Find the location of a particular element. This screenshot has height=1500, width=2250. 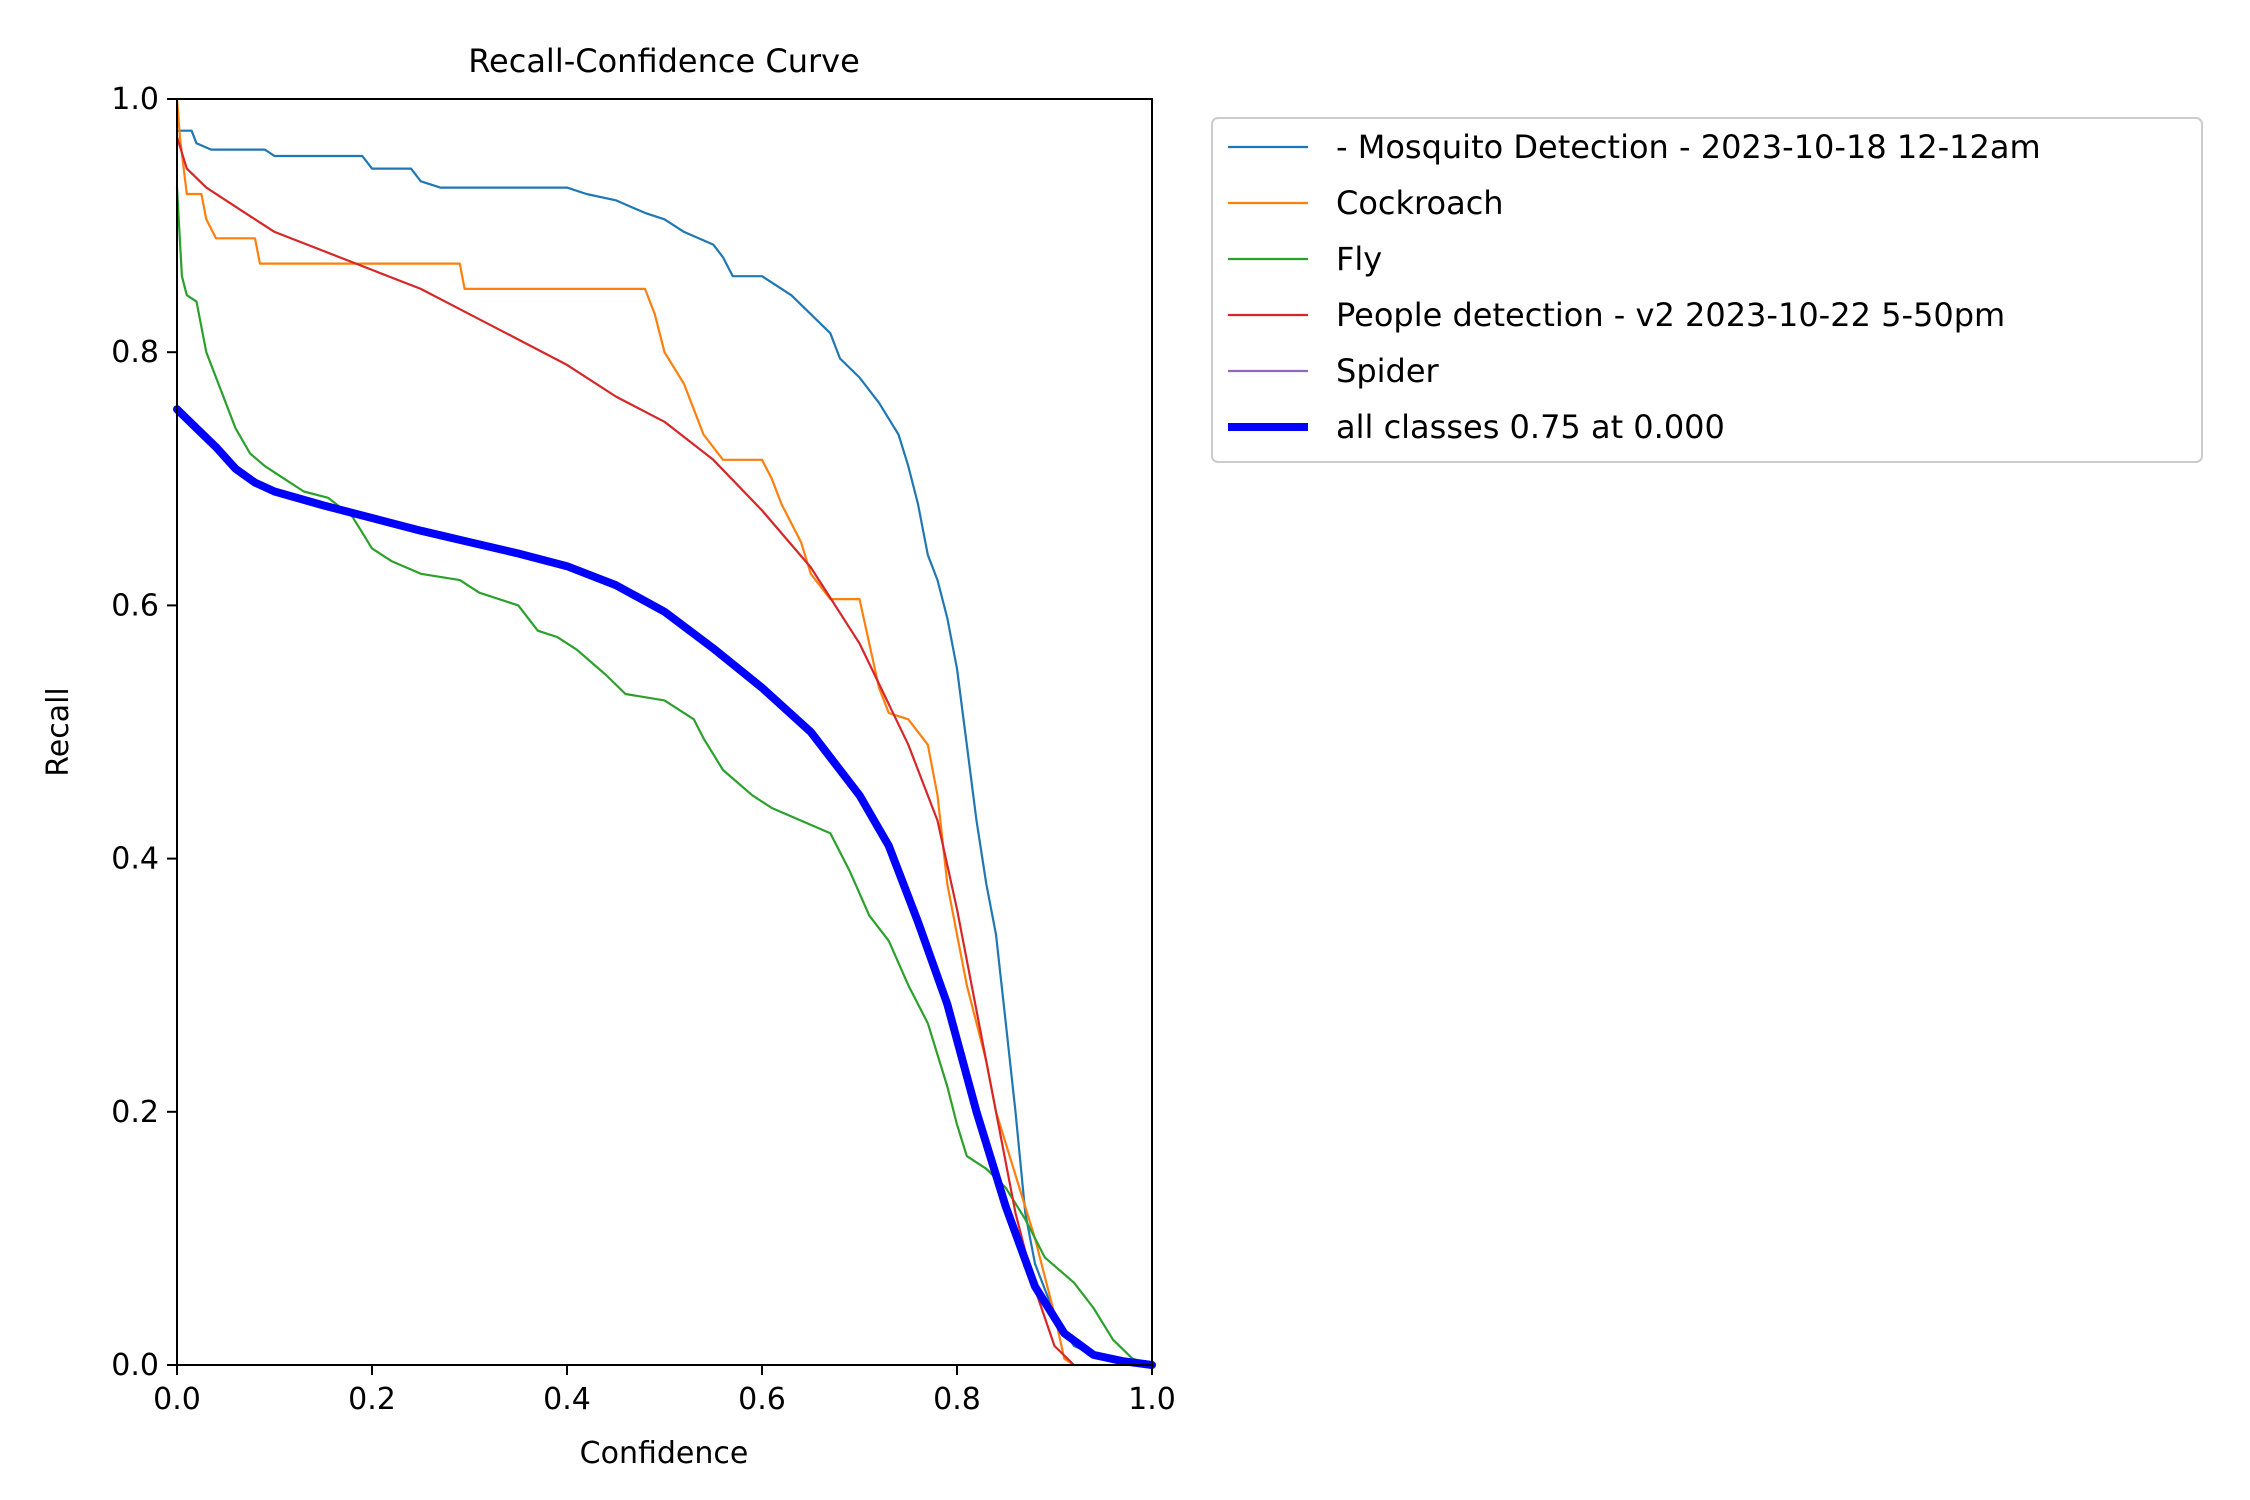

x-axis-ticks: 0.0 0.2 0.4 0.6 0.8 1.0 is located at coordinates (664, 1391).